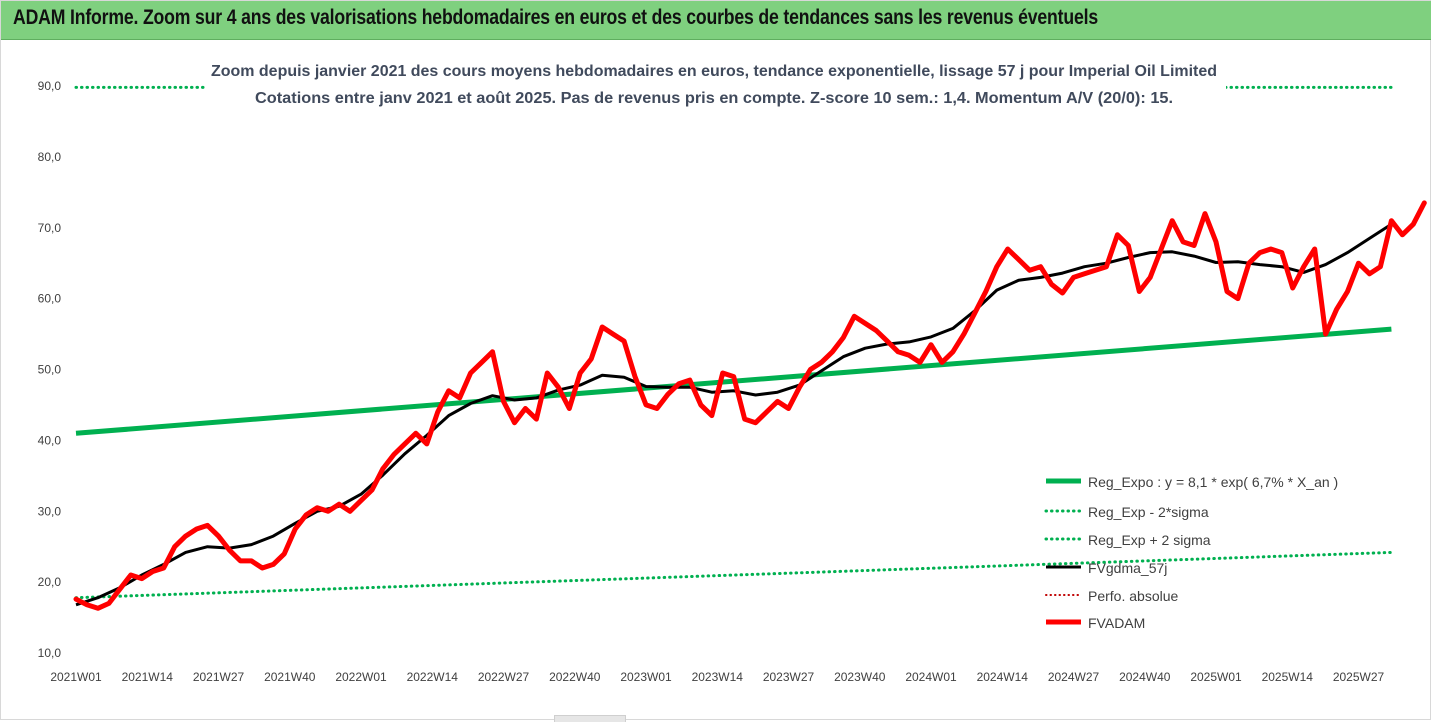 Image resolution: width=1431 pixels, height=722 pixels. Describe the element at coordinates (76, 677) in the screenshot. I see `x-tick-label: 2021W01` at that location.